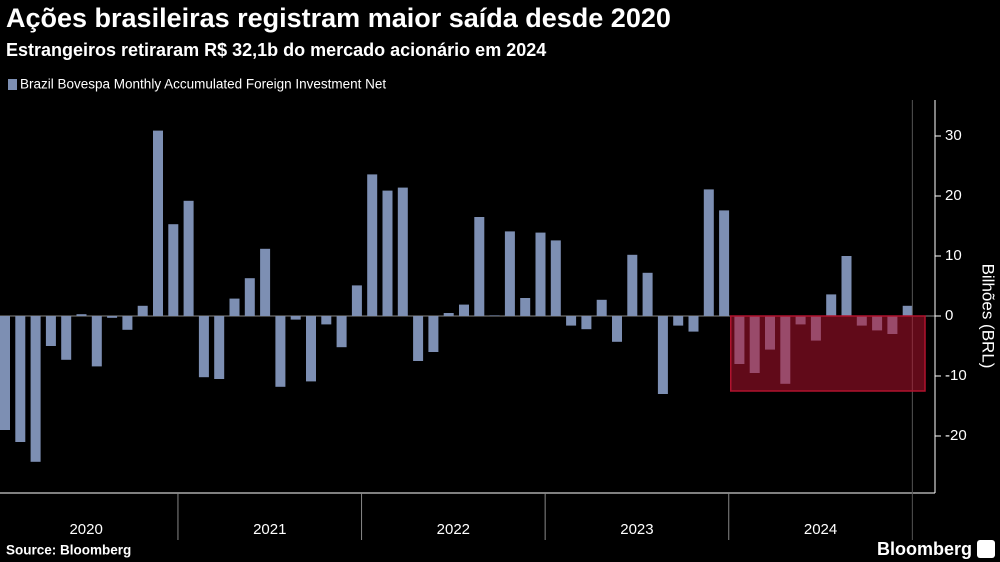 The image size is (1000, 562). Describe the element at coordinates (986, 549) in the screenshot. I see `brand-icon` at that location.